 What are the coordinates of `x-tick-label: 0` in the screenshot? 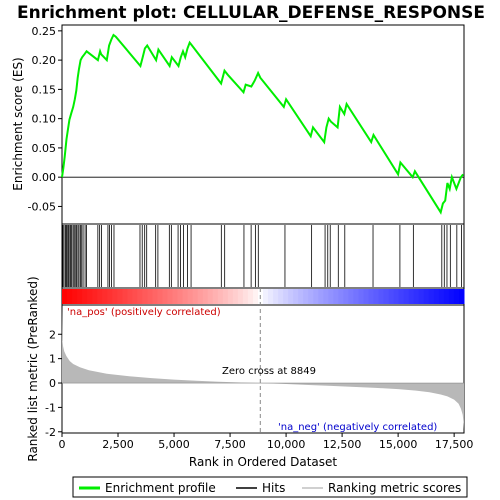 It's located at (62, 444).